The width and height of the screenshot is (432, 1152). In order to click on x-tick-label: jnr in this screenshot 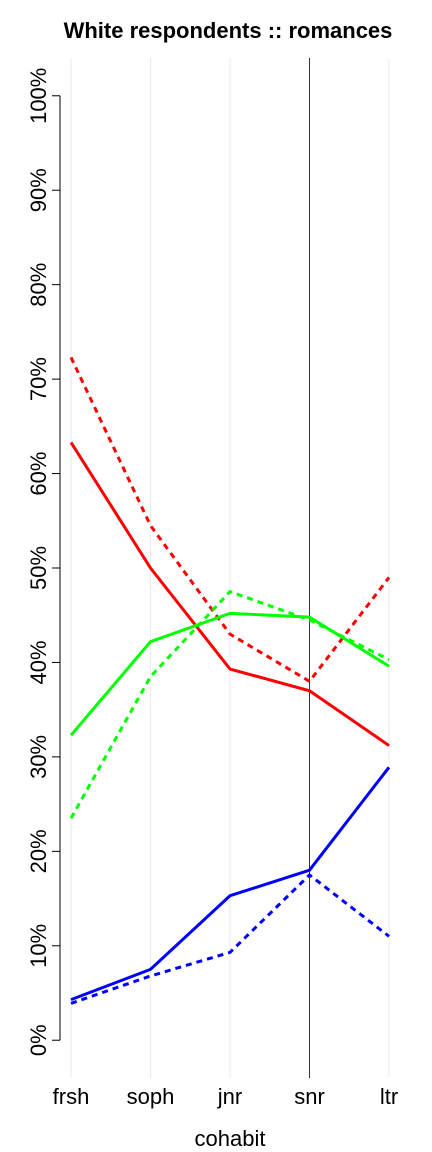, I will do `click(229, 1096)`.